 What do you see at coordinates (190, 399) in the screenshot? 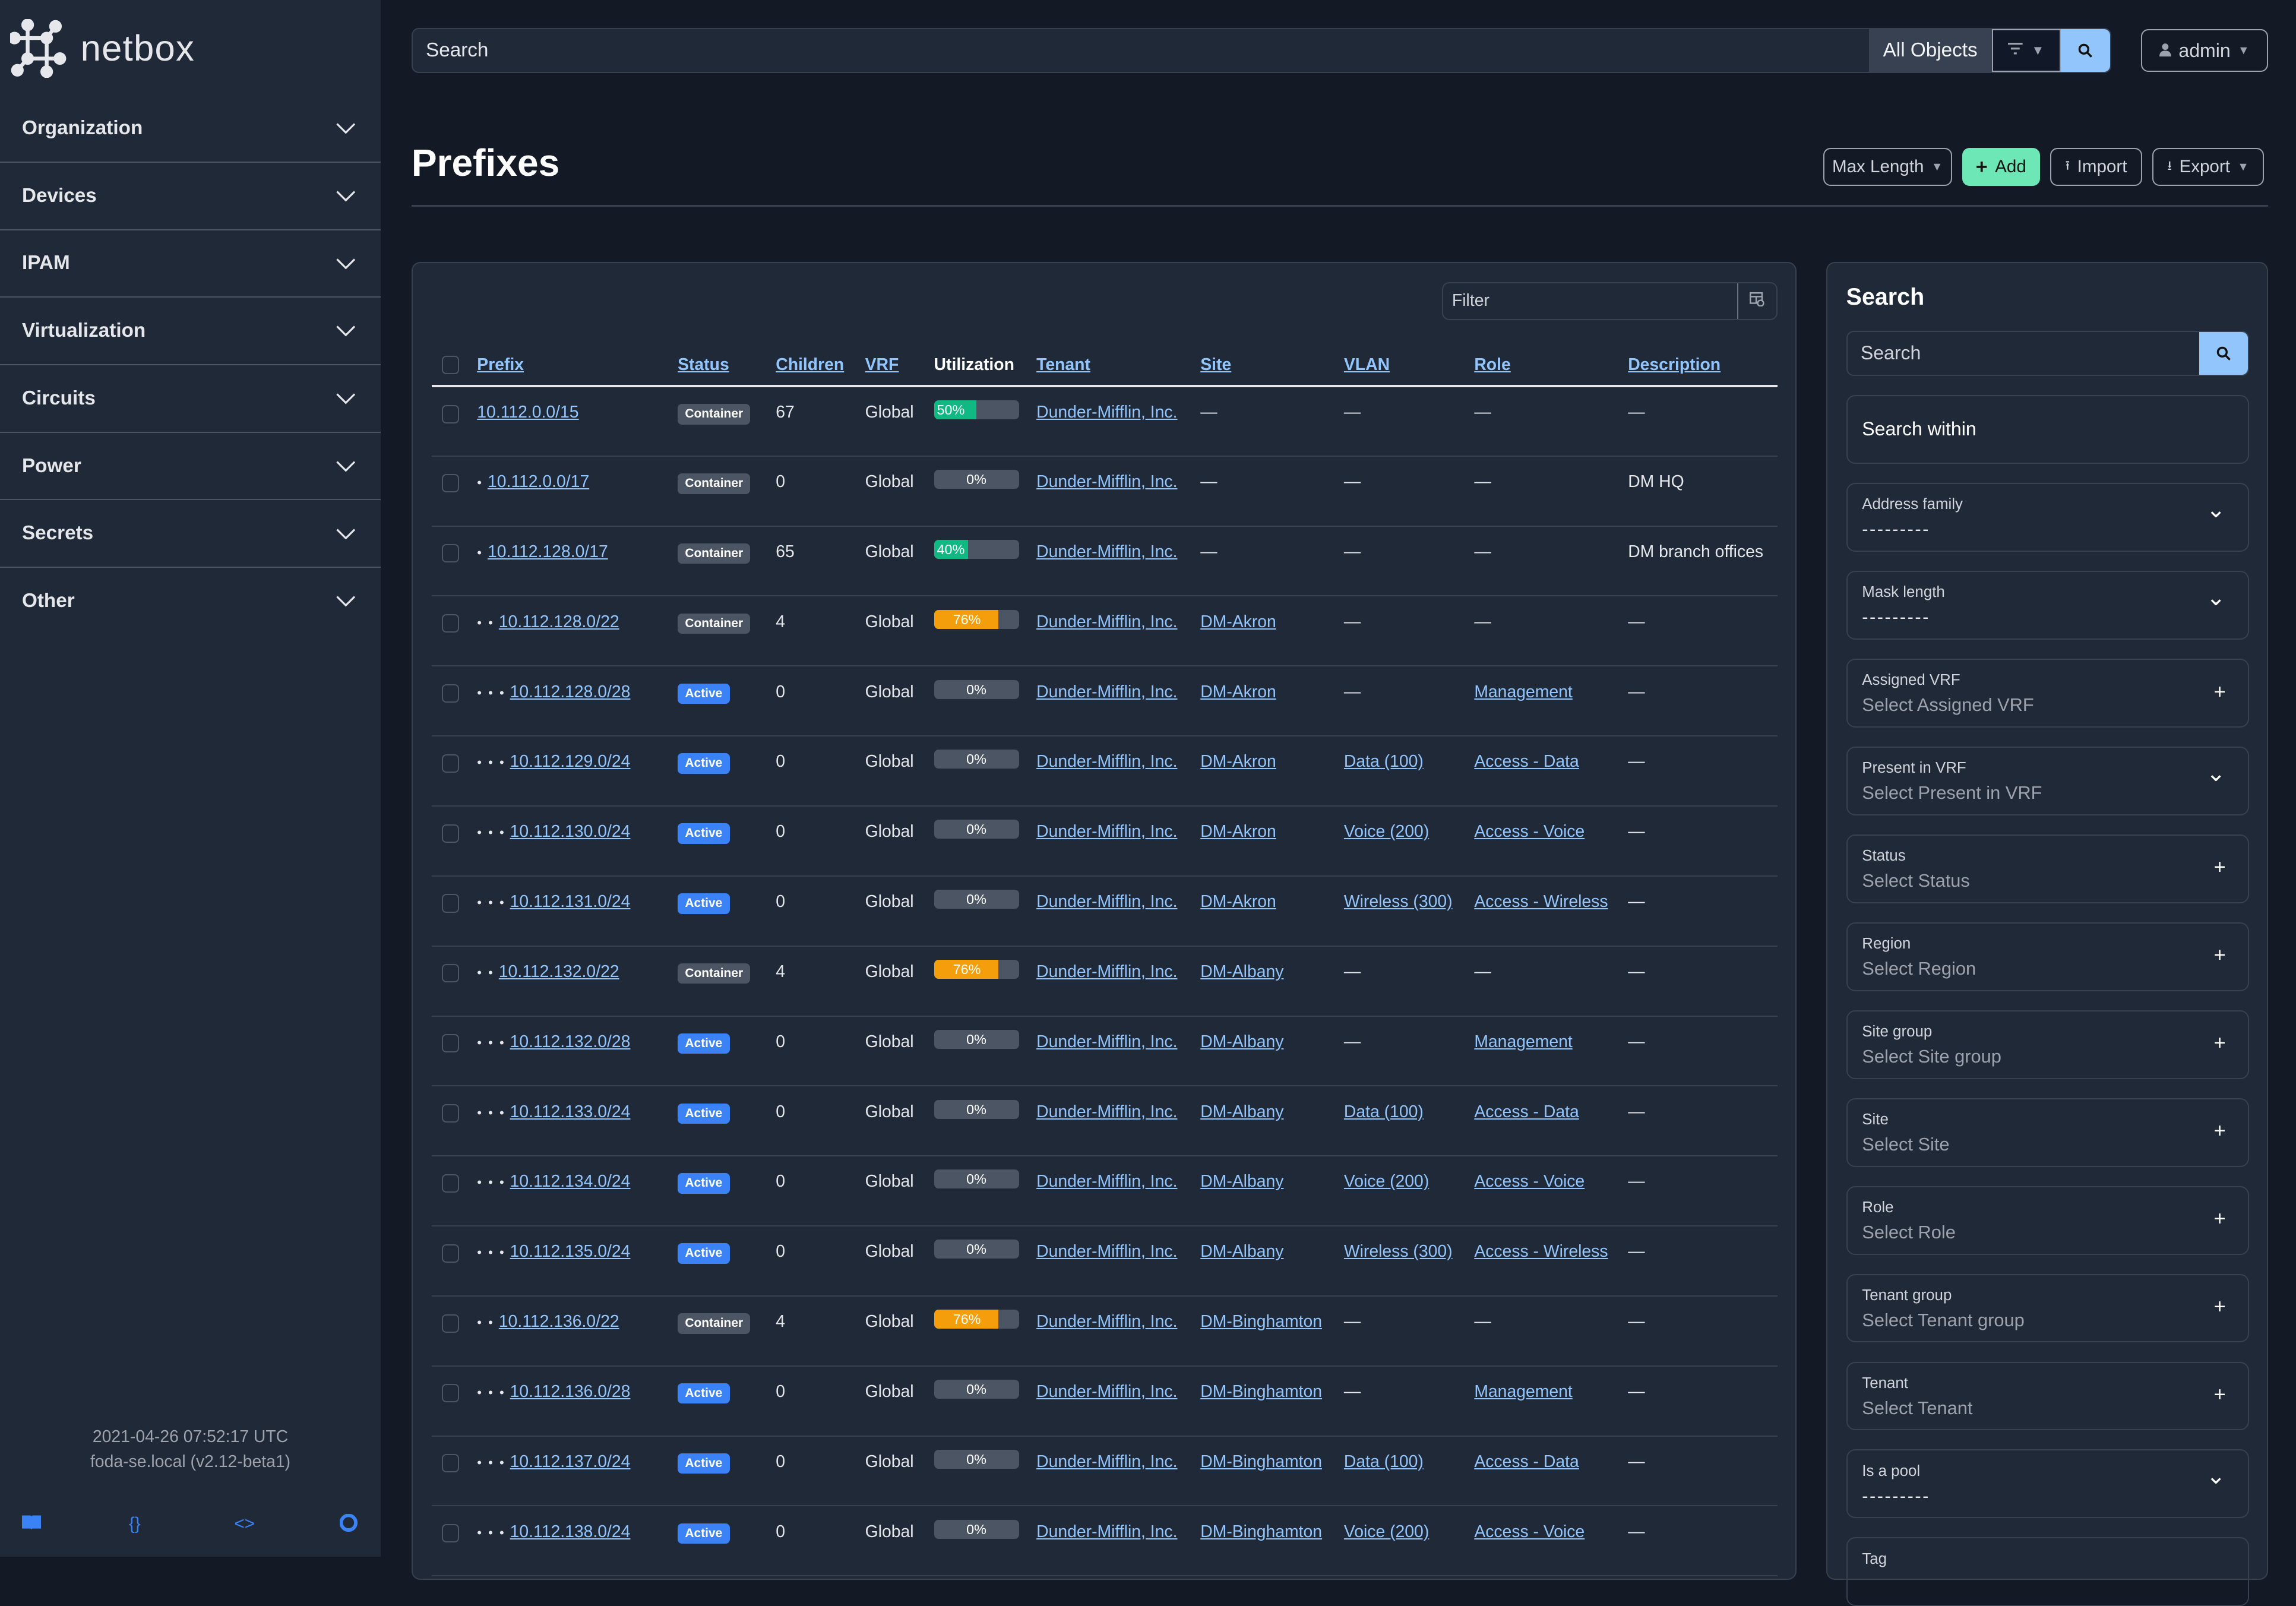
I see `sidebar-item-circuits: Circuits` at bounding box center [190, 399].